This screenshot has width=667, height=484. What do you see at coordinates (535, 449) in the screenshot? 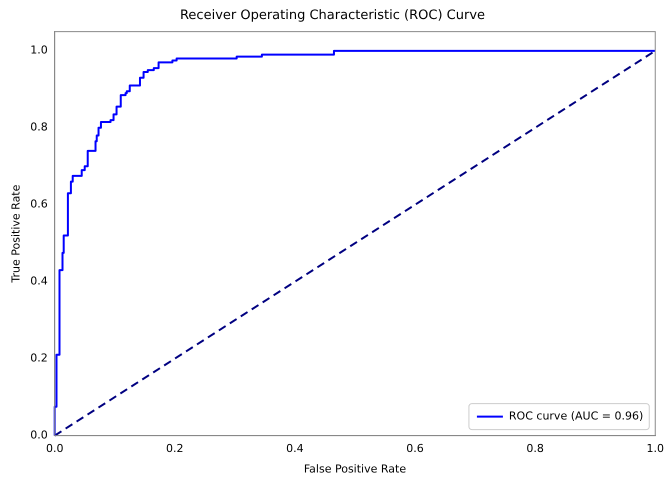
I see `x-tick-label: 0.8` at bounding box center [535, 449].